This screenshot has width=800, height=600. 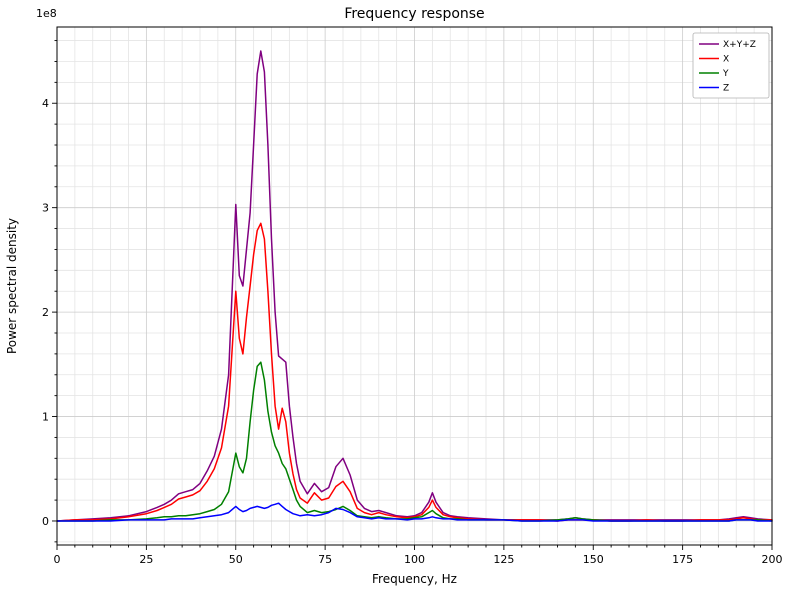 What do you see at coordinates (325, 559) in the screenshot?
I see `x-tick-label: 75` at bounding box center [325, 559].